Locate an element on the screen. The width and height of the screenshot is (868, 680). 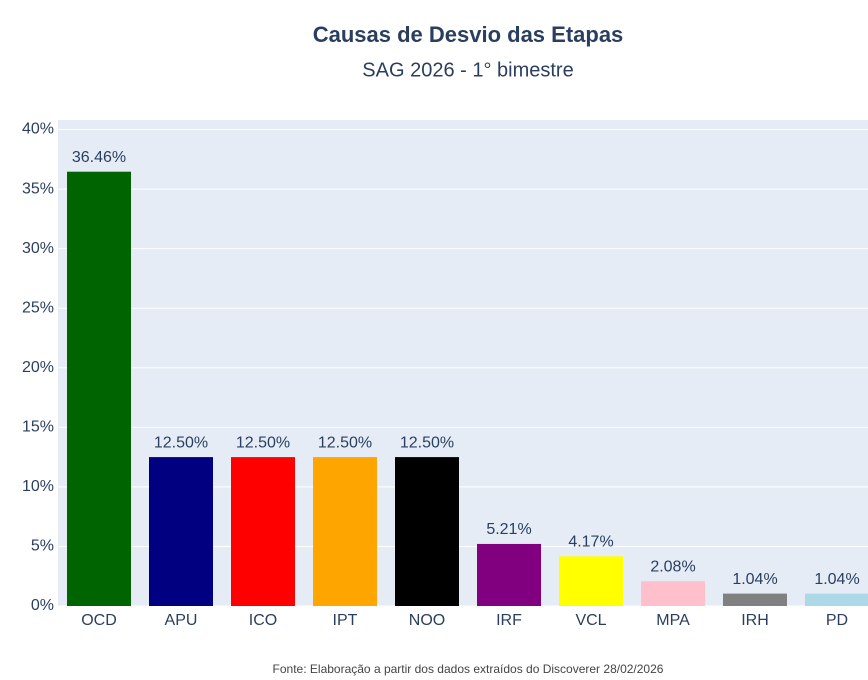
y-tick-label: 5% is located at coordinates (42, 546).